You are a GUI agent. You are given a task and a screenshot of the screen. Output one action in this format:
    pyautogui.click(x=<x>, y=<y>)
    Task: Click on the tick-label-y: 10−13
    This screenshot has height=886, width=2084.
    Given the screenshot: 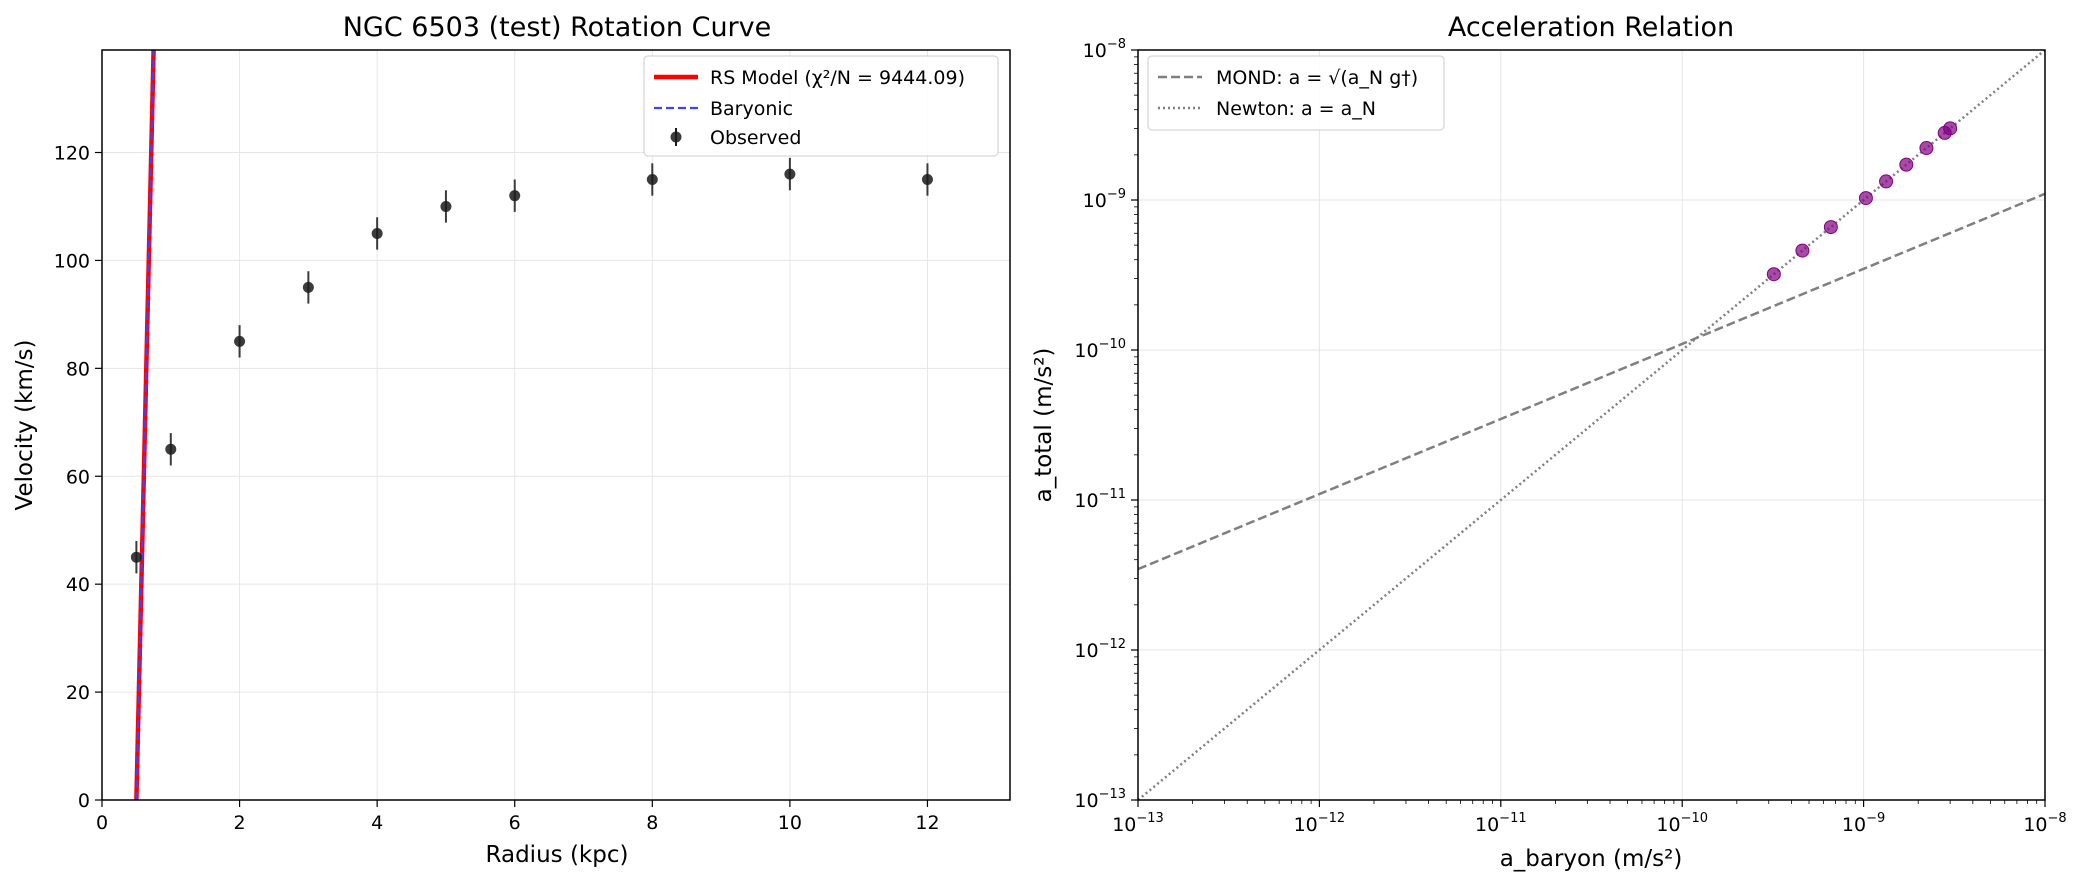 What is the action you would take?
    pyautogui.click(x=1100, y=799)
    